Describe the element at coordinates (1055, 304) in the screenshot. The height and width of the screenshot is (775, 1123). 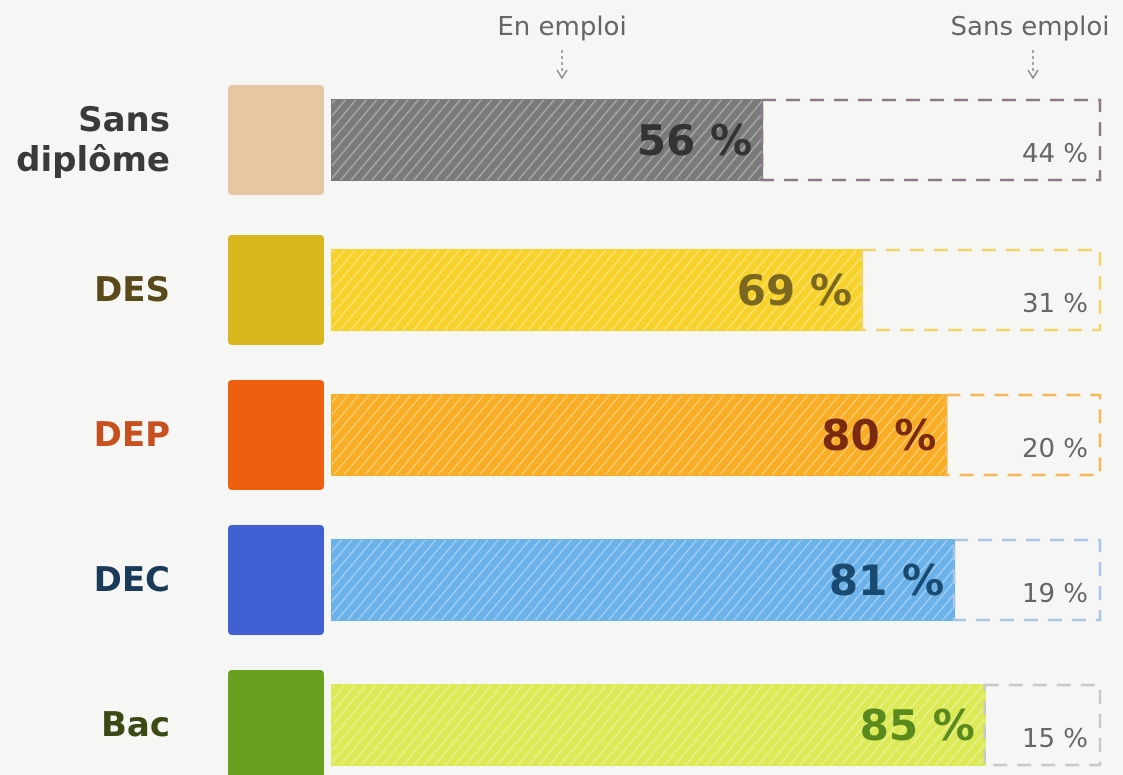
I see `value-label: 31 %` at that location.